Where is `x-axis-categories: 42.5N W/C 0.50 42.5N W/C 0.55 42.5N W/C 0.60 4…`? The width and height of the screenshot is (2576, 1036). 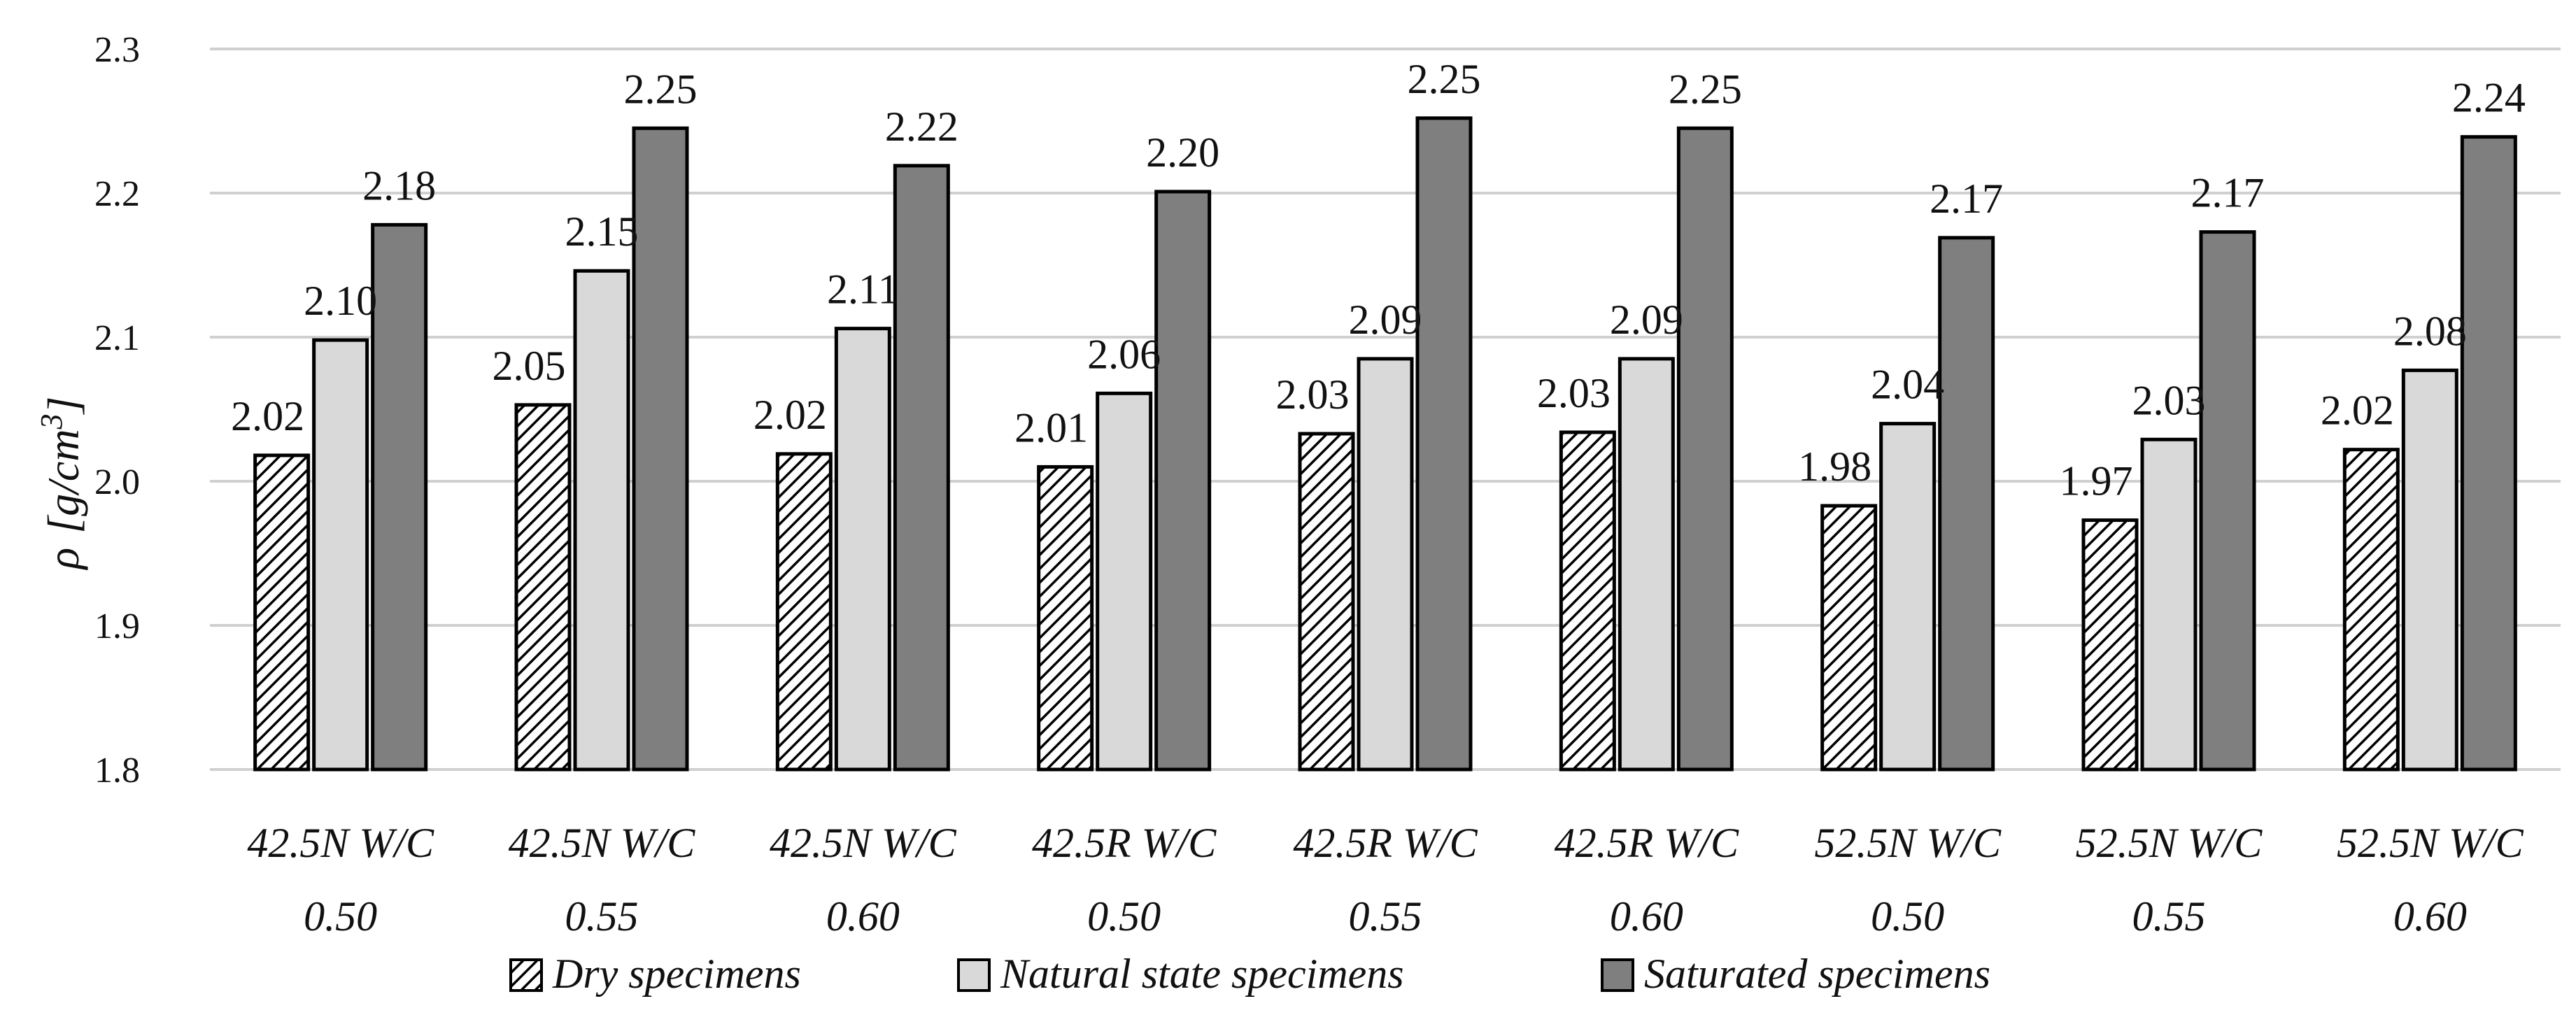
x-axis-categories: 42.5N W/C 0.50 42.5N W/C 0.55 42.5N W/C 0.60 4… is located at coordinates (1385, 879).